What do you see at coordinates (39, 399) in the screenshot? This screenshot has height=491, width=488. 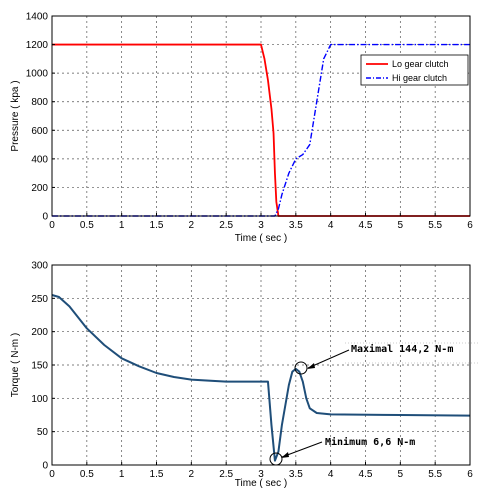 I see `torque-ytick-label: 100` at bounding box center [39, 399].